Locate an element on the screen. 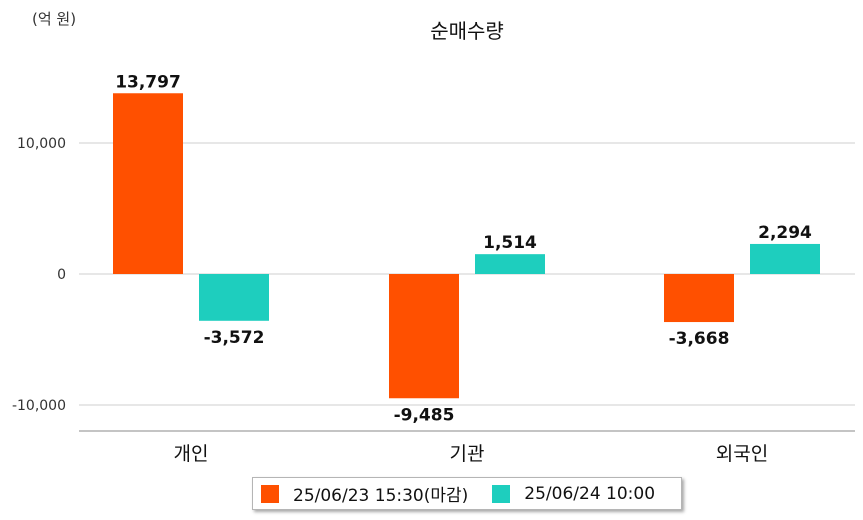  chart-title: 순매수량 is located at coordinates (467, 31).